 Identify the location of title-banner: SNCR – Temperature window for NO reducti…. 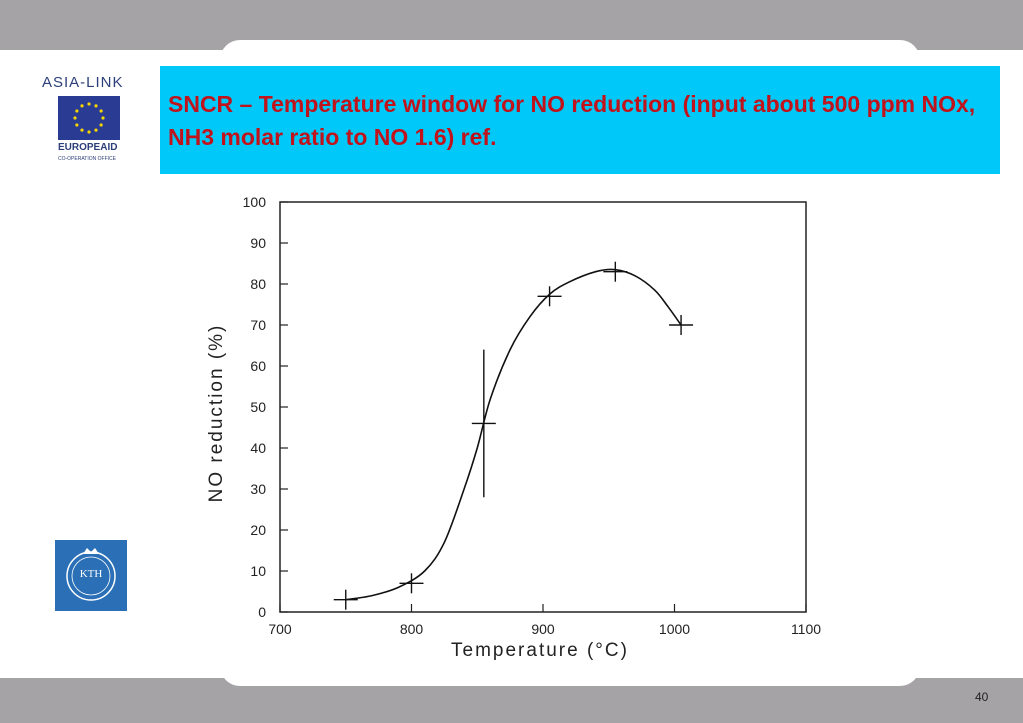
(580, 120).